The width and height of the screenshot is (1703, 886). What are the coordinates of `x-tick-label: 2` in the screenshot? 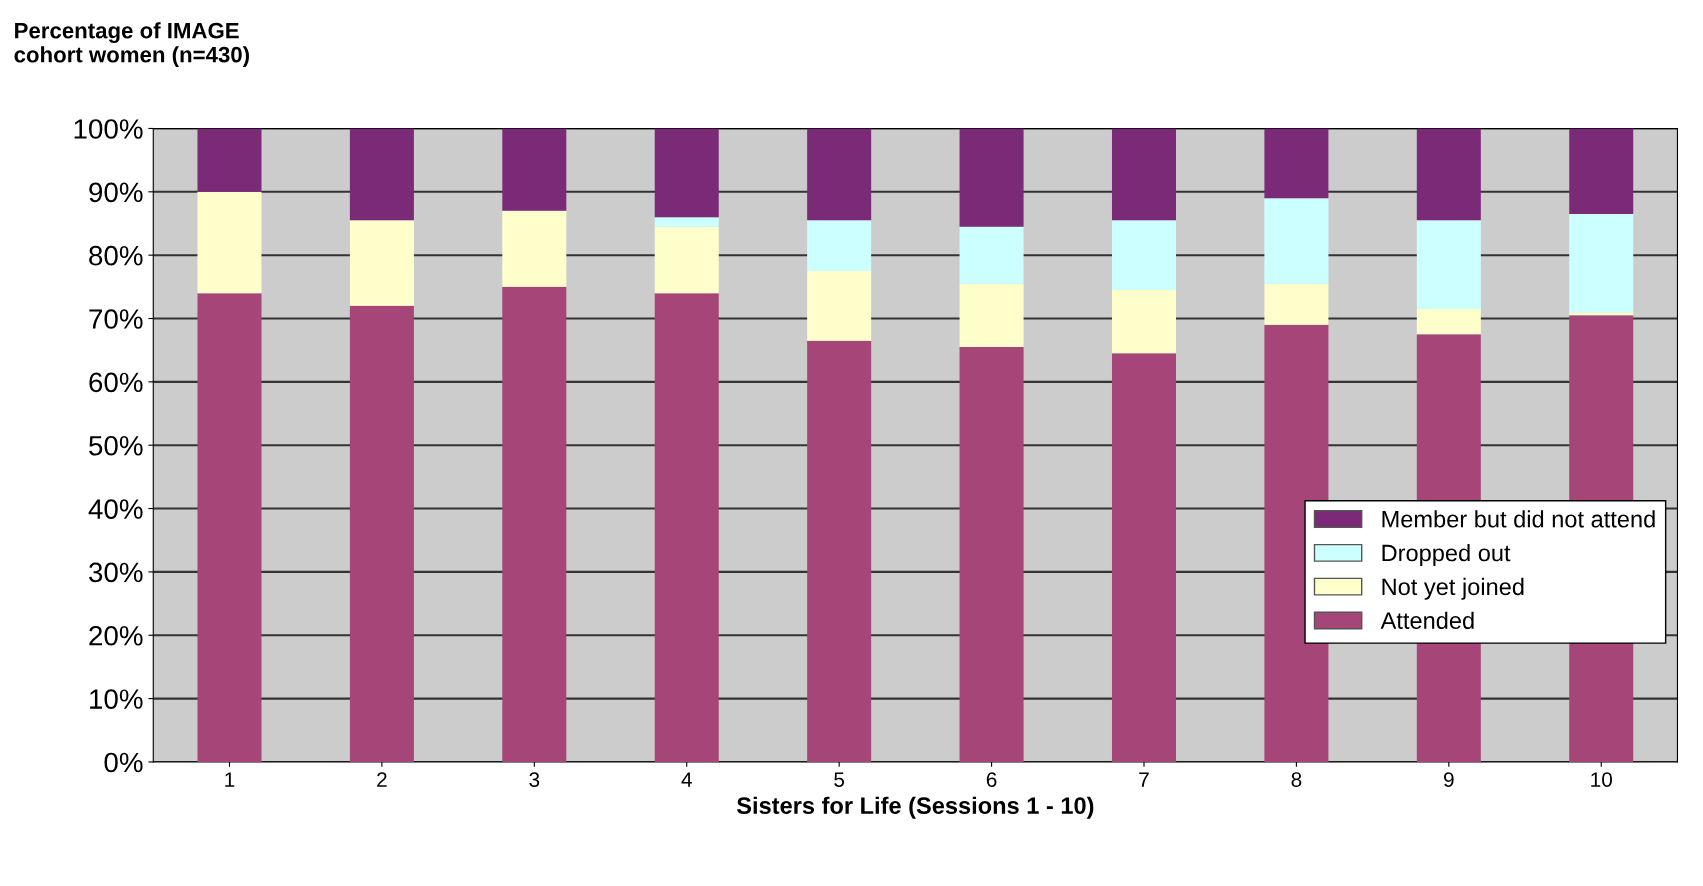 It's located at (382, 779).